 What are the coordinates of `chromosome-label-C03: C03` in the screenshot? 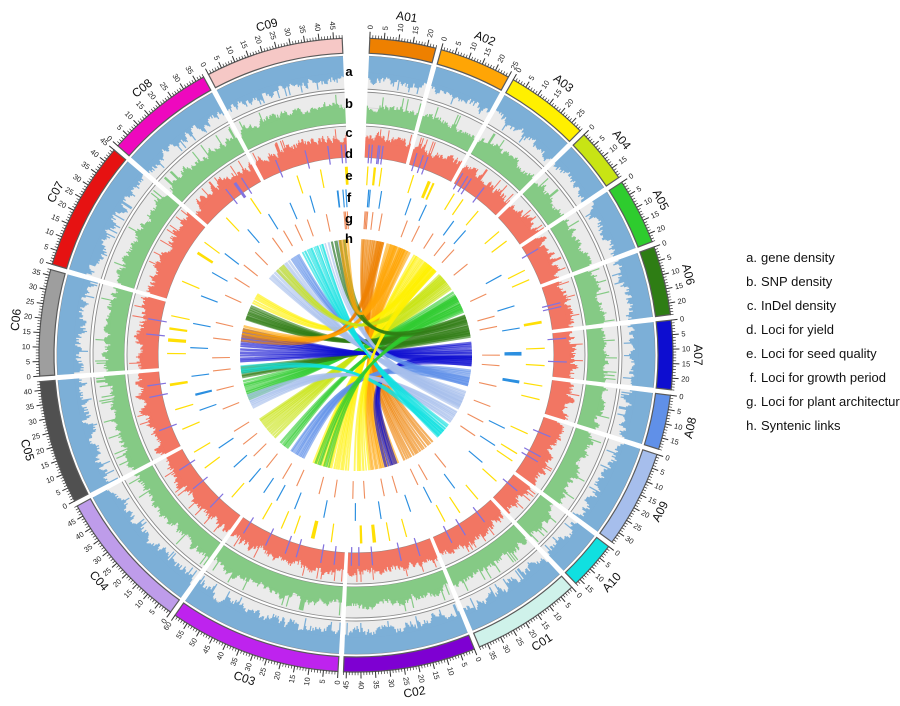 It's located at (245, 678).